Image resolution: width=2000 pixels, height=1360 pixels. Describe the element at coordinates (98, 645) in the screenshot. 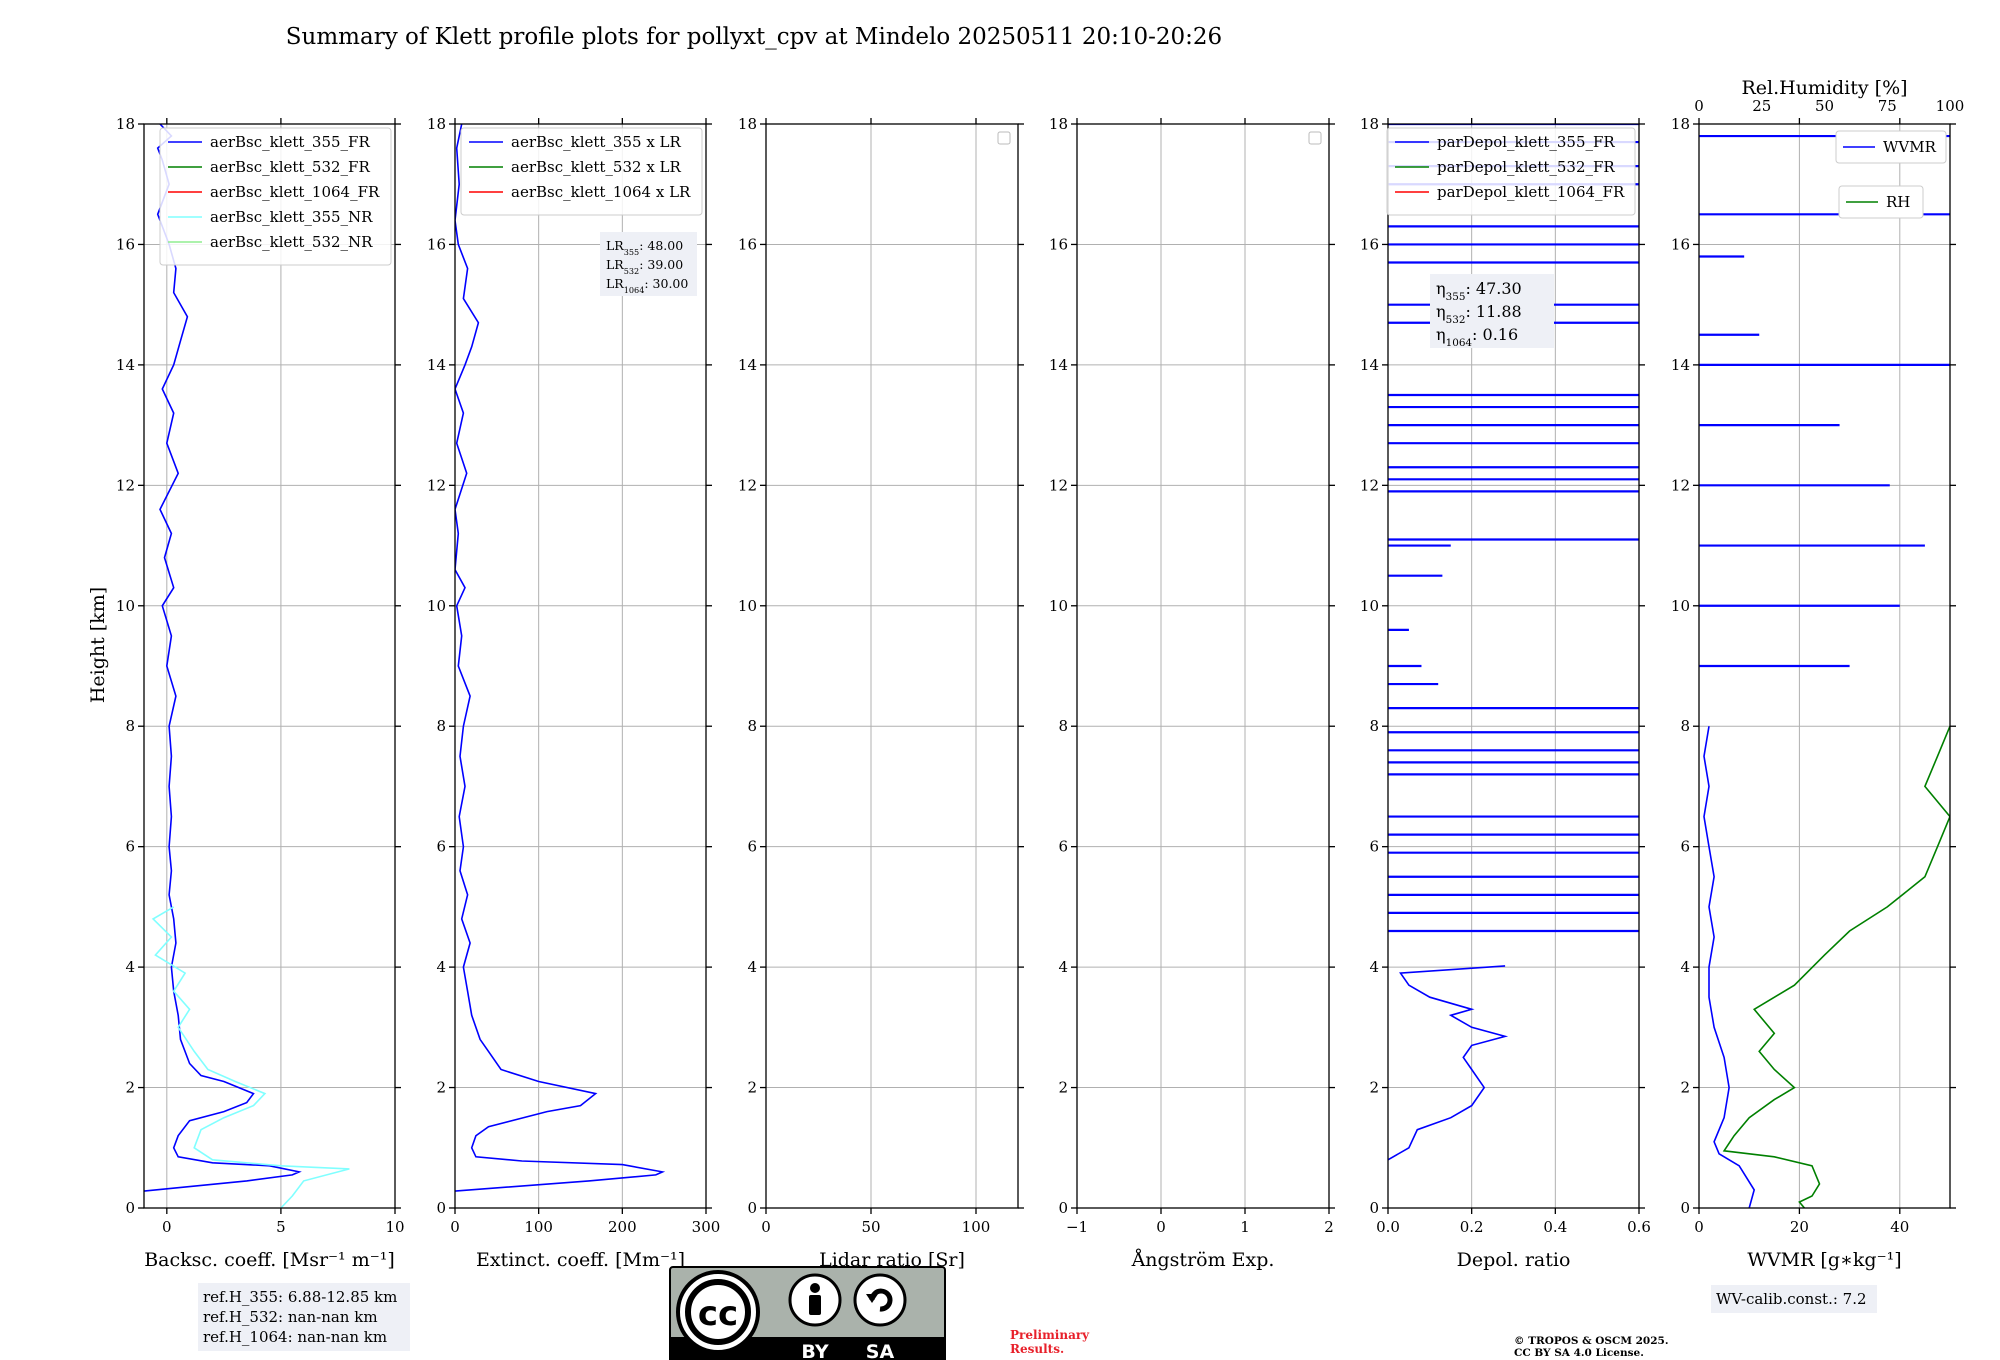

I see `y-axis-label: Height [km]` at that location.